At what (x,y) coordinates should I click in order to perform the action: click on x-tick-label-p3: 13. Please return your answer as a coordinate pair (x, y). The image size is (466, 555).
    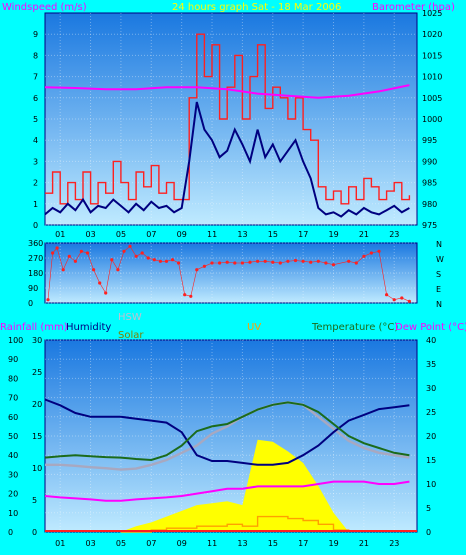
    Looking at the image, I should click on (242, 543).